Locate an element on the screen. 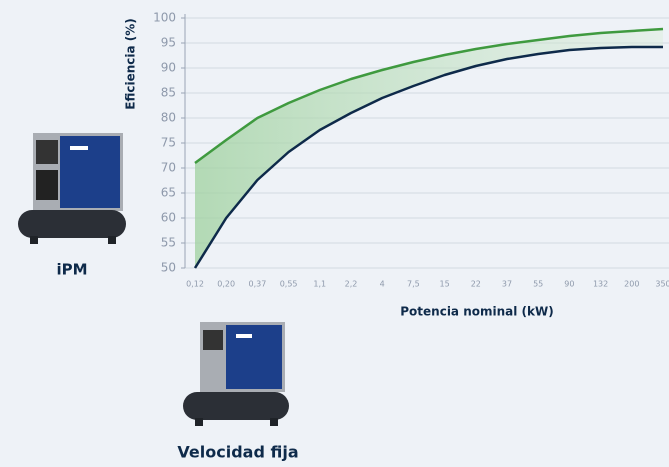 The width and height of the screenshot is (669, 467). compressor-ipm-image is located at coordinates (72, 188).